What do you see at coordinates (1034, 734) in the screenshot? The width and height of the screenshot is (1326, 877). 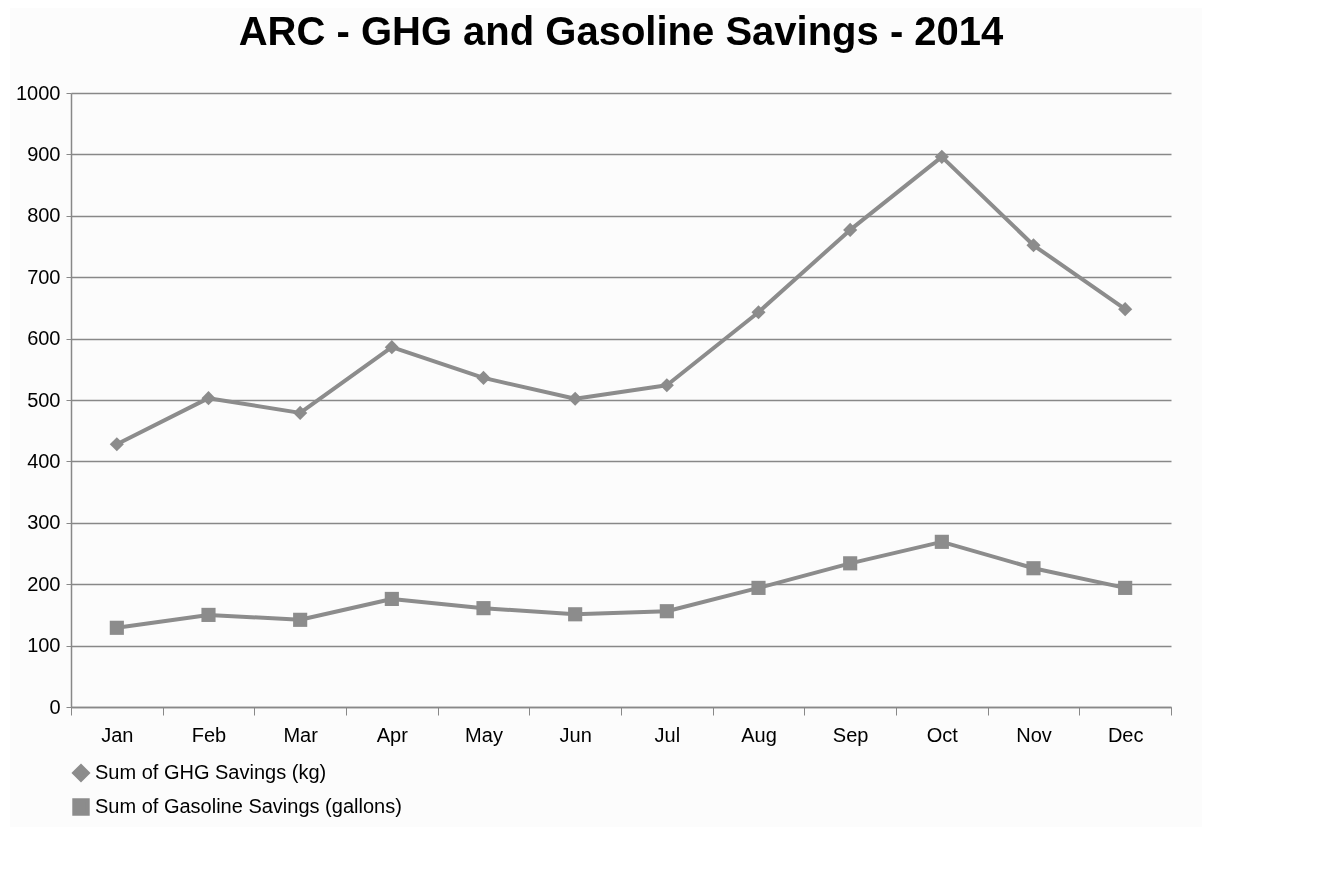 I see `x-tick-label: Nov` at bounding box center [1034, 734].